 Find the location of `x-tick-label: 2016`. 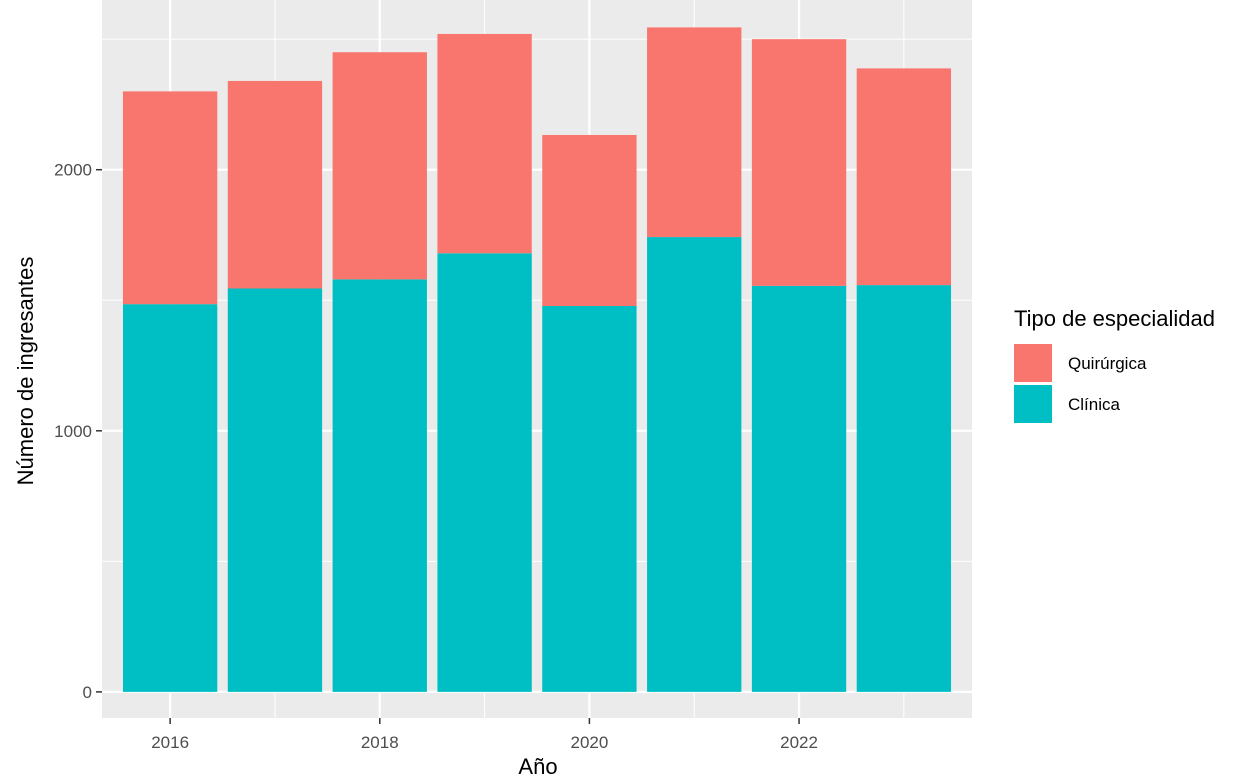

x-tick-label: 2016 is located at coordinates (170, 742).